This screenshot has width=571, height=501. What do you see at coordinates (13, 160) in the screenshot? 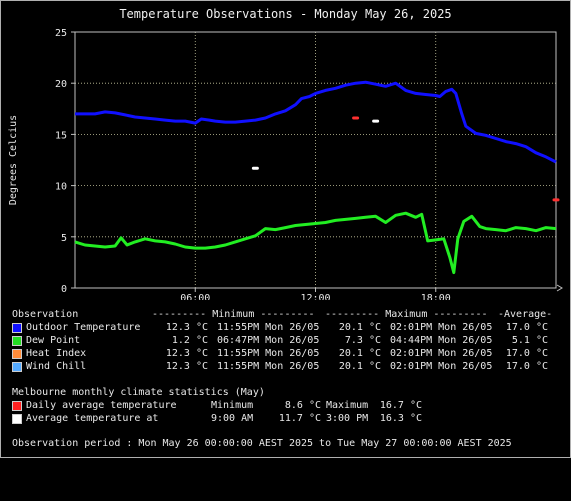
I see `y-axis-label: Degrees Celcius` at bounding box center [13, 160].